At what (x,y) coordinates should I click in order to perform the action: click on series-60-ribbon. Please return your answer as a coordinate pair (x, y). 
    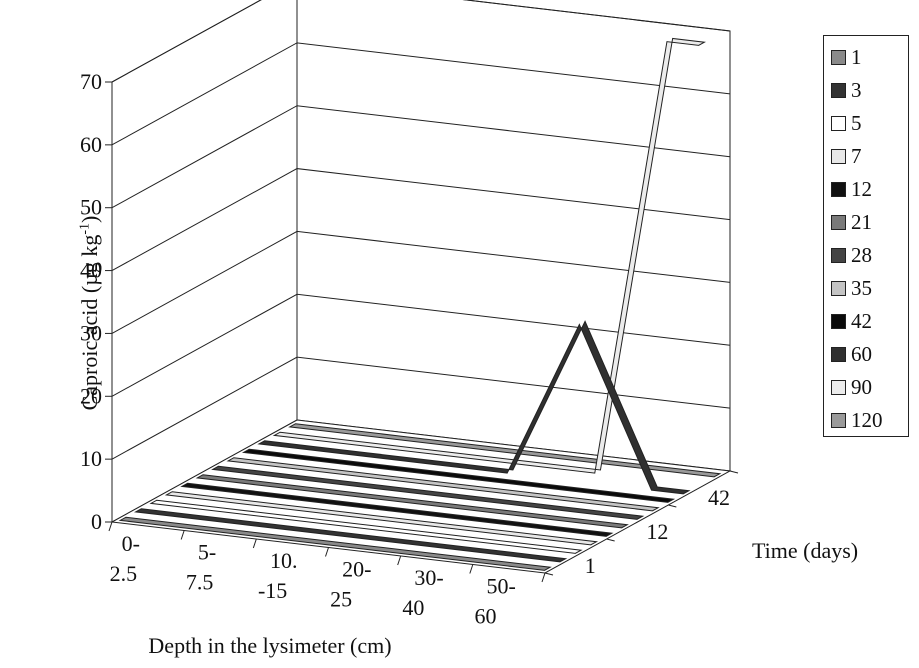
    Looking at the image, I should click on (474, 407).